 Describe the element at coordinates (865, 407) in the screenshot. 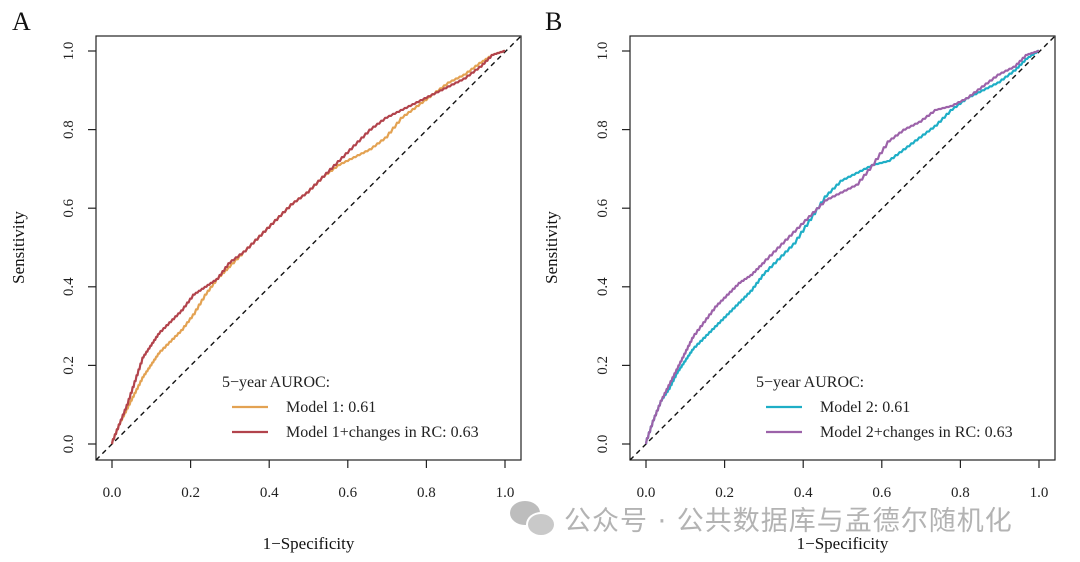

I see `legend-label: Model 2: 0.61` at that location.